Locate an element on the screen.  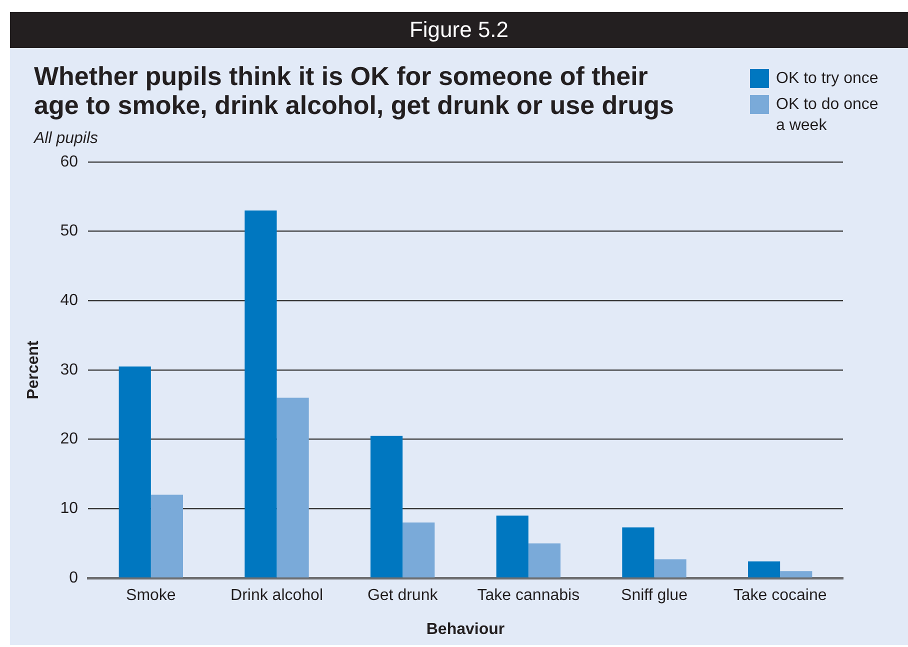
y-tick-label: 50 is located at coordinates (69, 231).